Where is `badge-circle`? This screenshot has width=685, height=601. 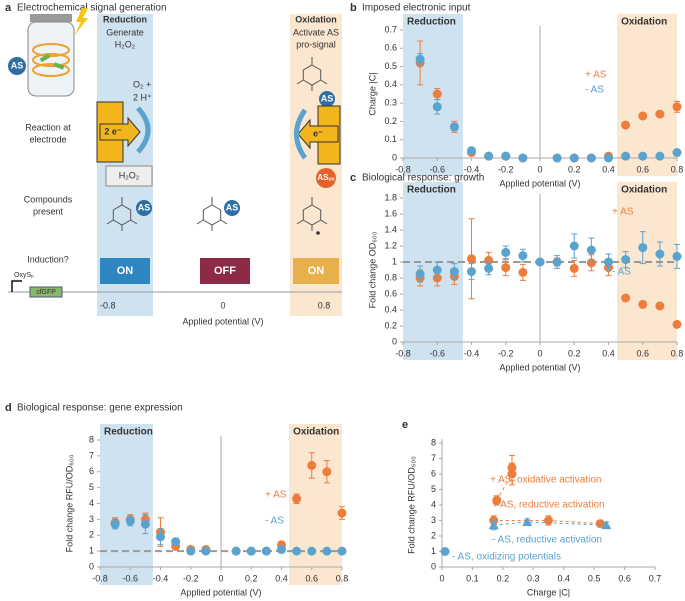
badge-circle is located at coordinates (327, 99).